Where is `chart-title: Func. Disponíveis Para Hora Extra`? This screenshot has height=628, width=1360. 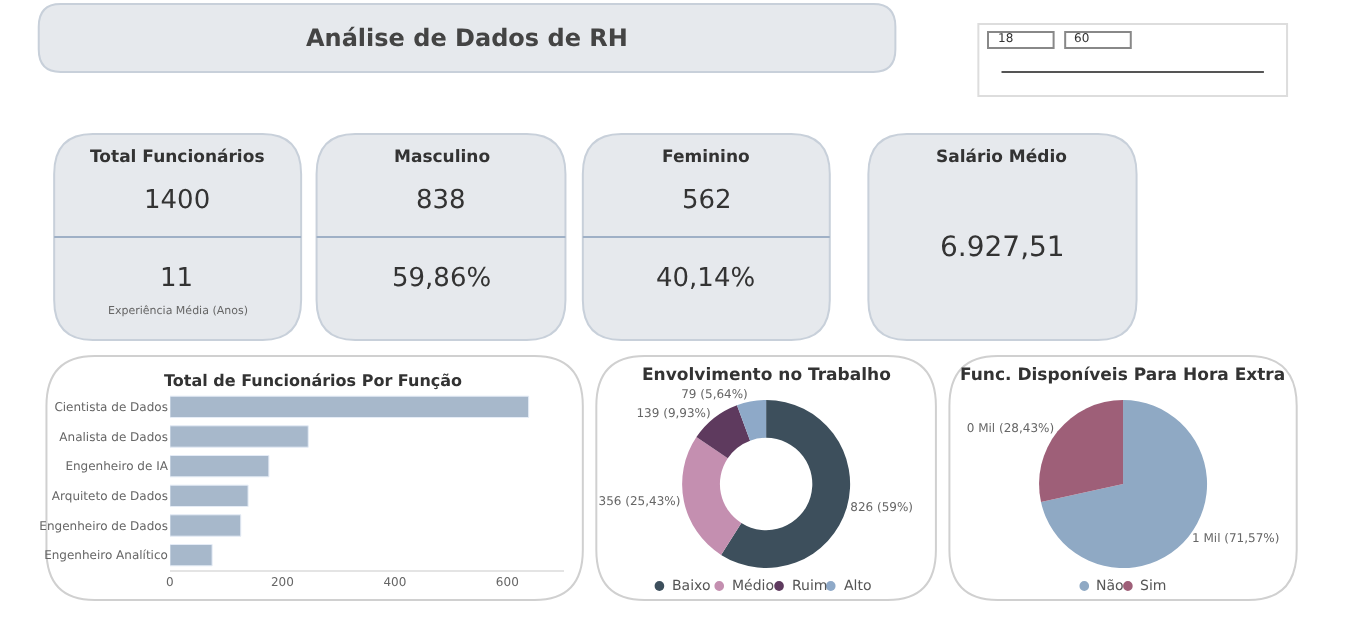 chart-title: Func. Disponíveis Para Hora Extra is located at coordinates (1123, 376).